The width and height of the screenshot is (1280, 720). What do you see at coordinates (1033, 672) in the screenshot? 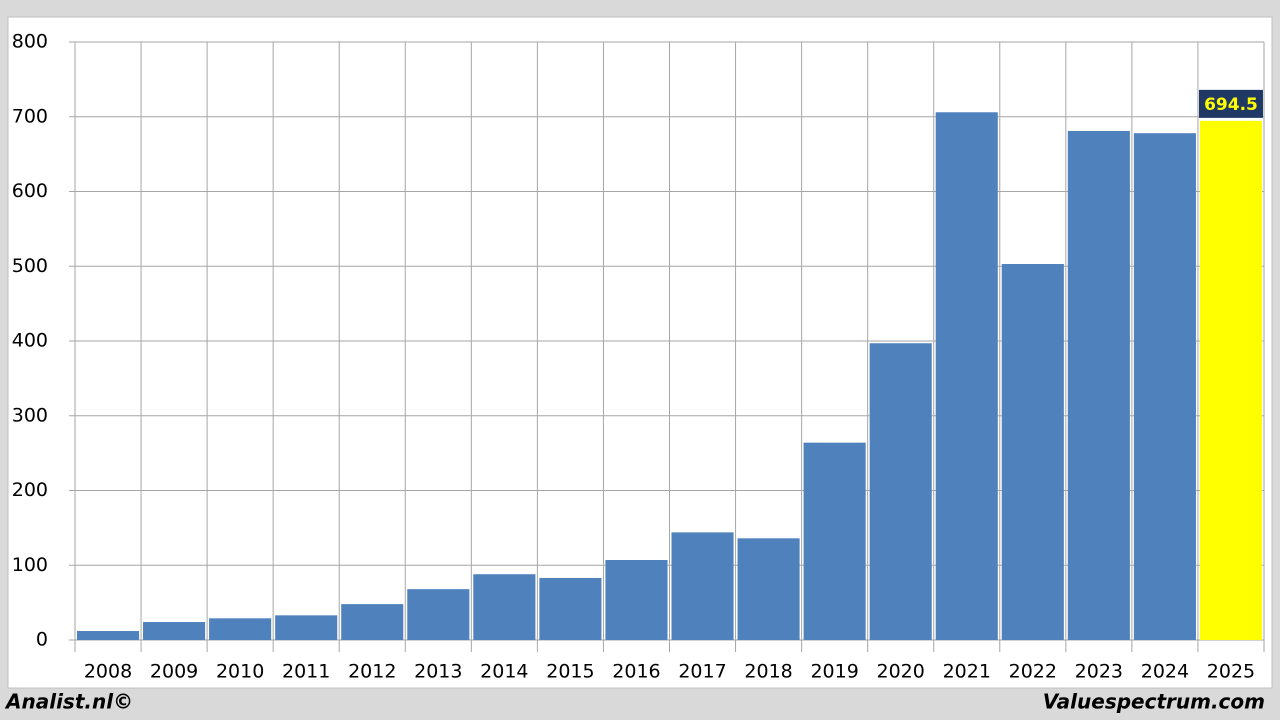
I see `x-tick-label: 2022` at bounding box center [1033, 672].